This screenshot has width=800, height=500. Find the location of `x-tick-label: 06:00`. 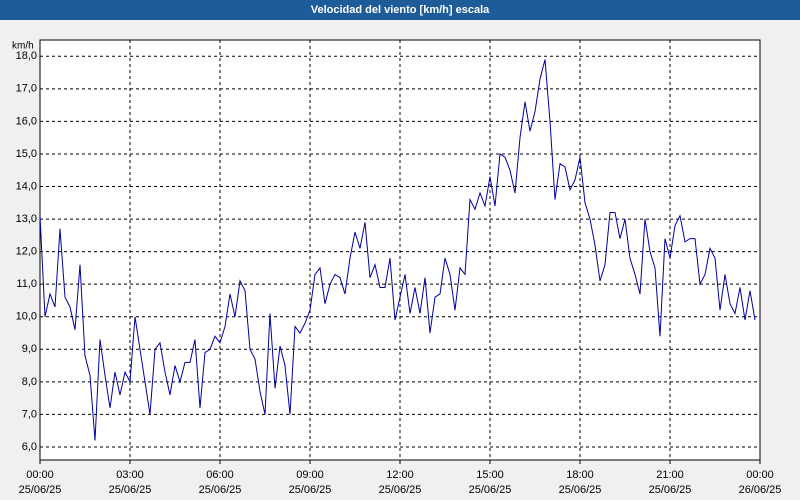

x-tick-label: 06:00 is located at coordinates (220, 475).